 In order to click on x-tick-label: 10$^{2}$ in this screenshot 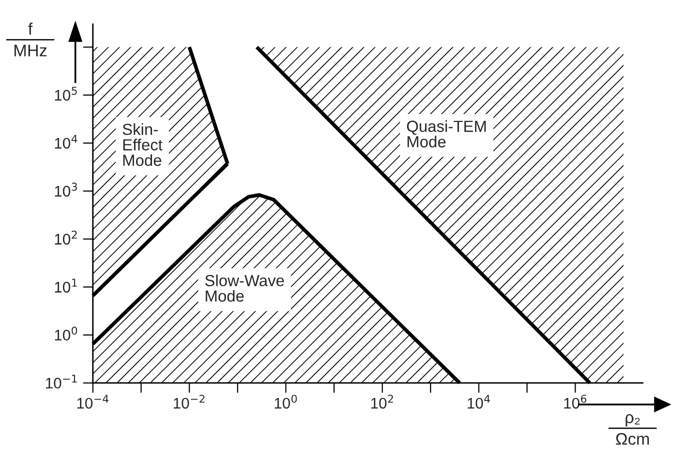, I will do `click(382, 401)`.